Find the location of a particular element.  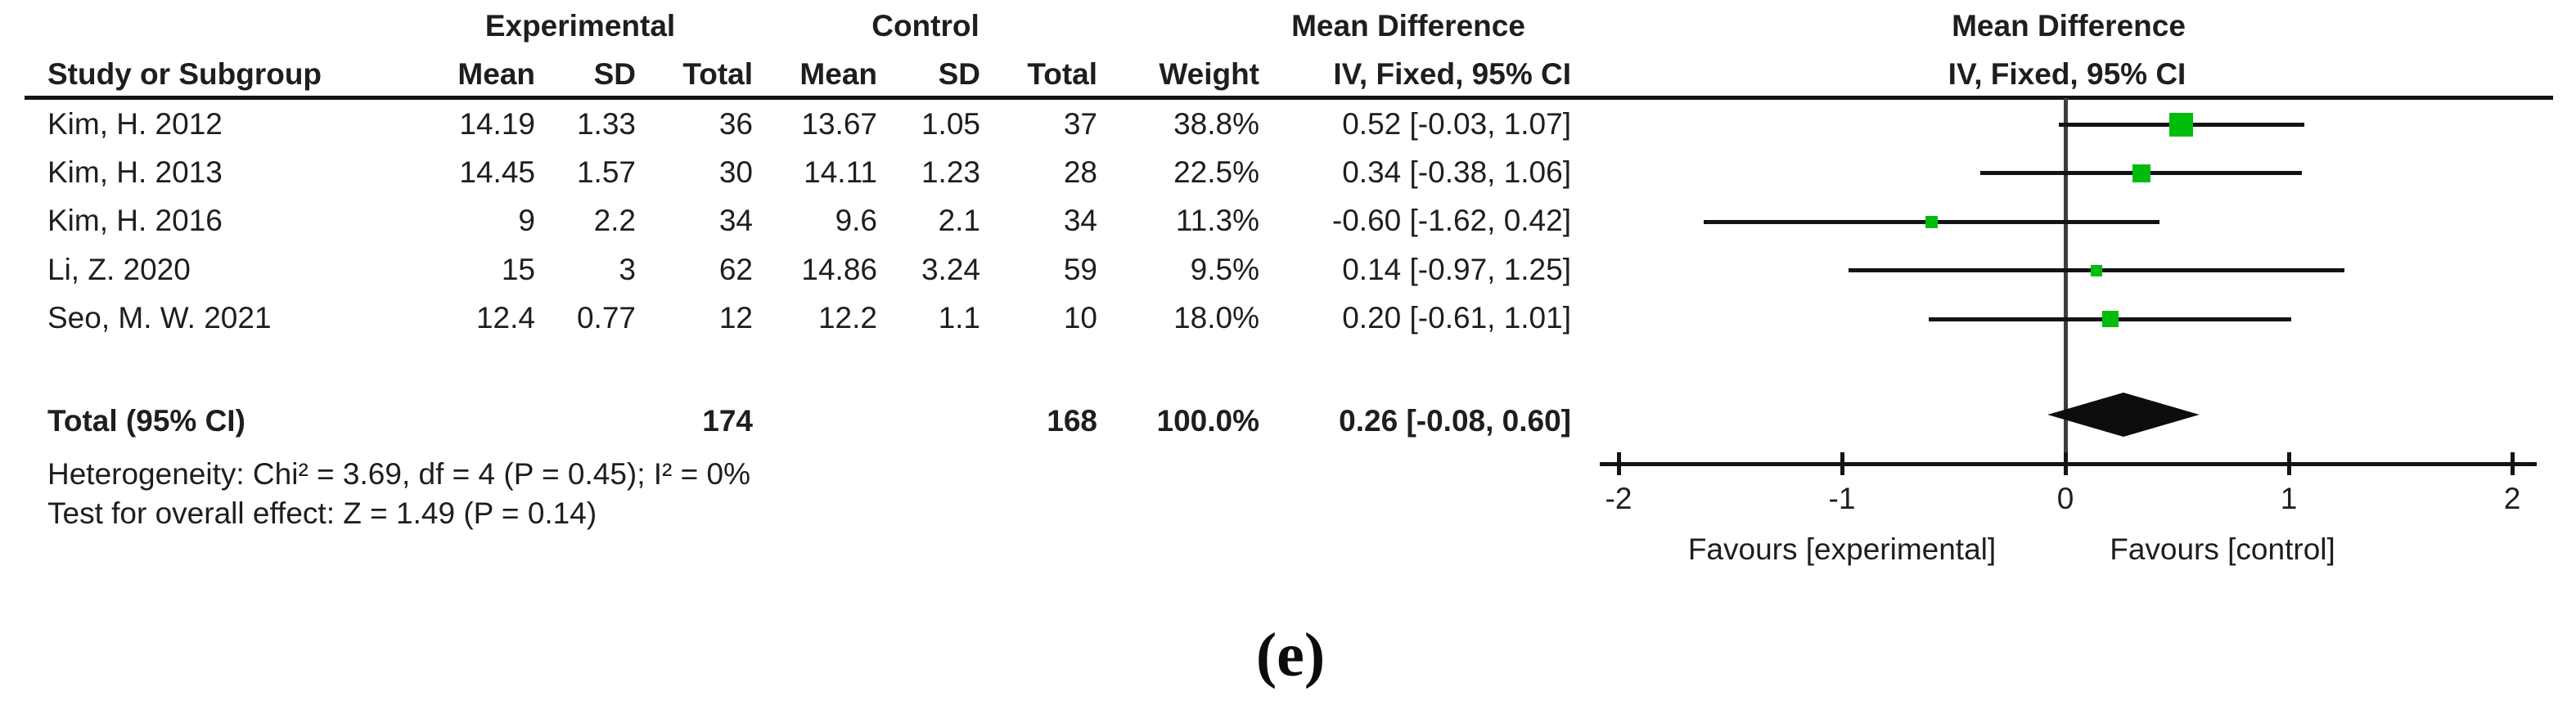

favours-experimental-label: Favours [experimental] is located at coordinates (1842, 549).